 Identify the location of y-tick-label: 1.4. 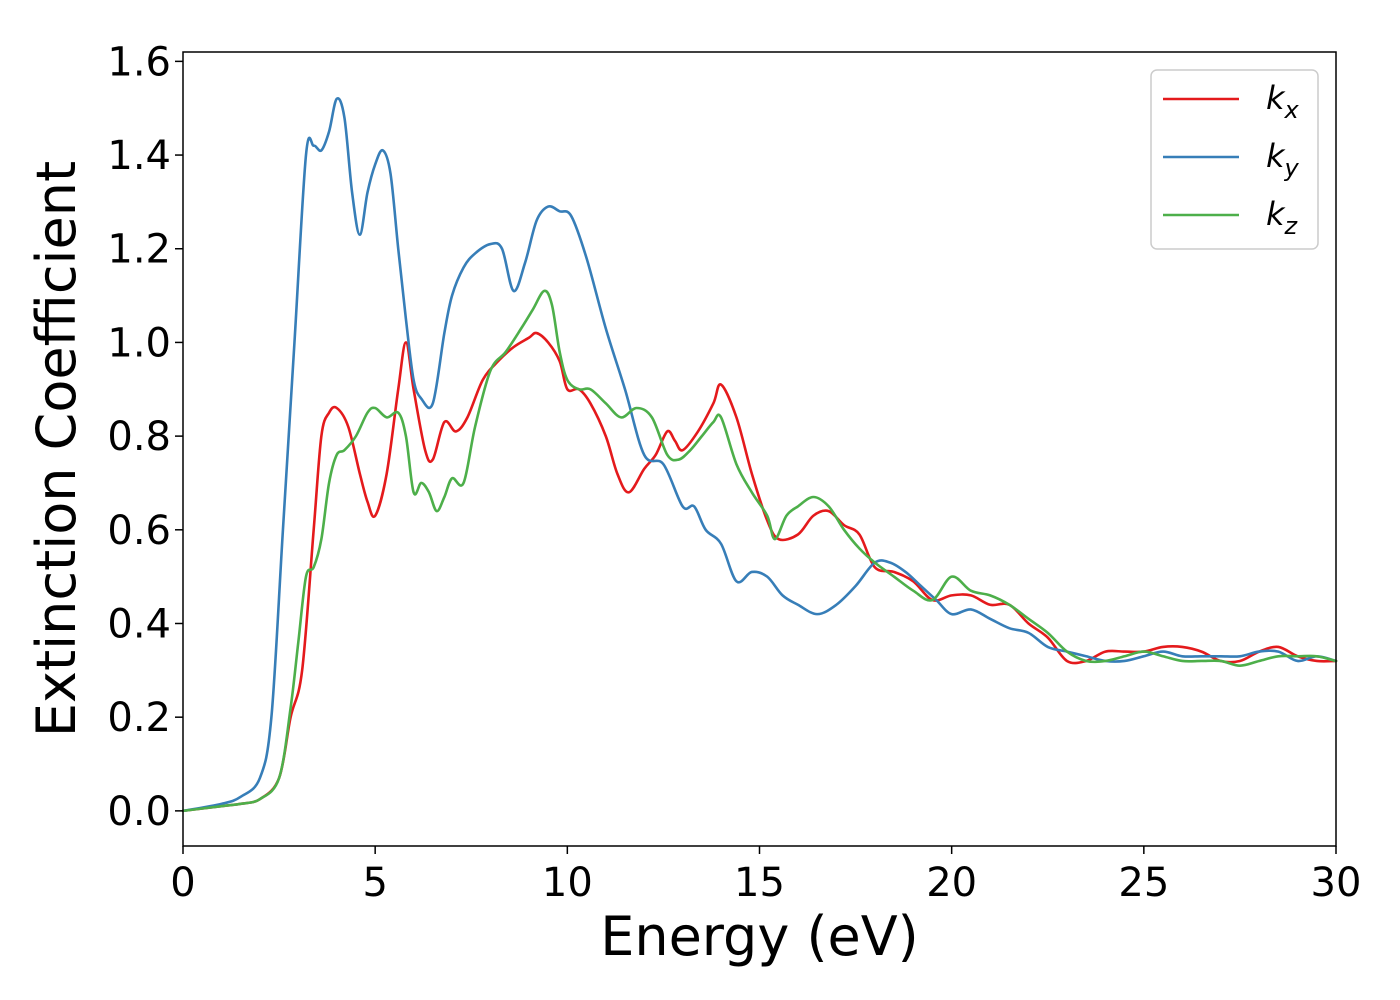
(139, 156).